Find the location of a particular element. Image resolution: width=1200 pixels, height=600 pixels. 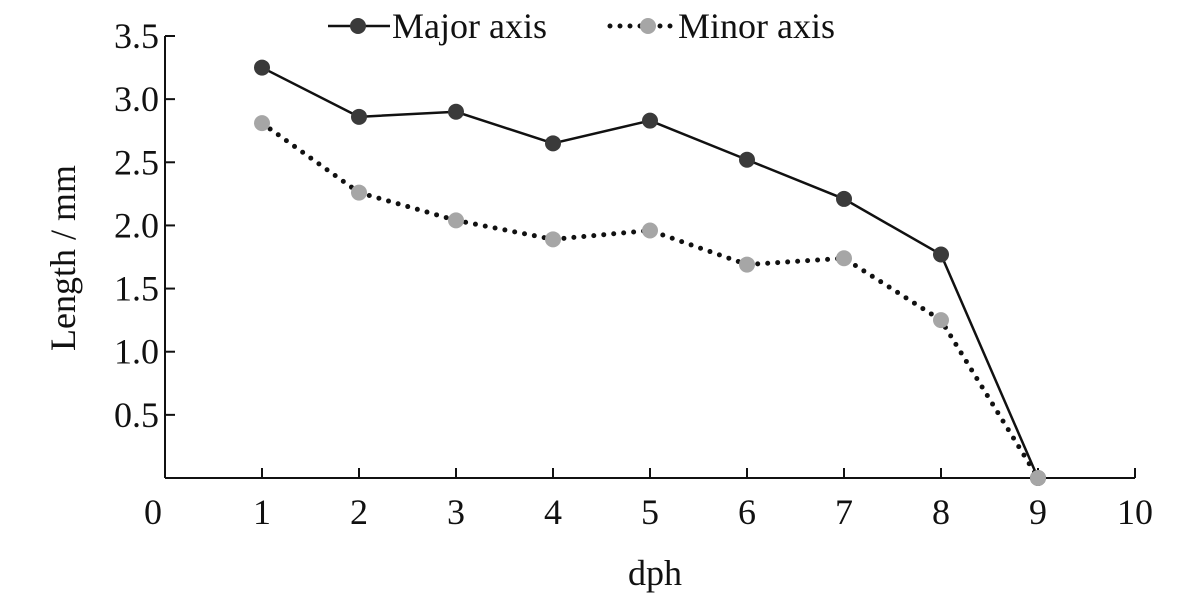

legend-label: Minor axis is located at coordinates (756, 26).